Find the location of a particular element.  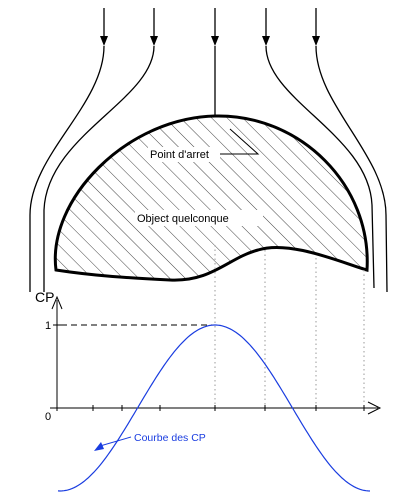

y-axis-label: CP is located at coordinates (44, 297).